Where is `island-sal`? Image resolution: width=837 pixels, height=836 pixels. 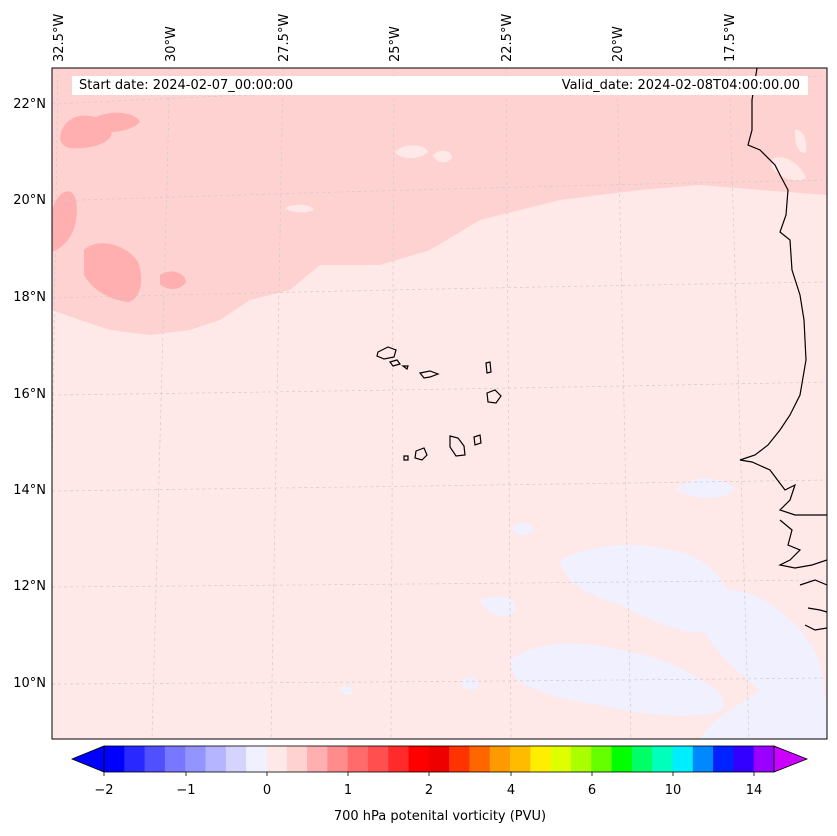 island-sal is located at coordinates (488, 367).